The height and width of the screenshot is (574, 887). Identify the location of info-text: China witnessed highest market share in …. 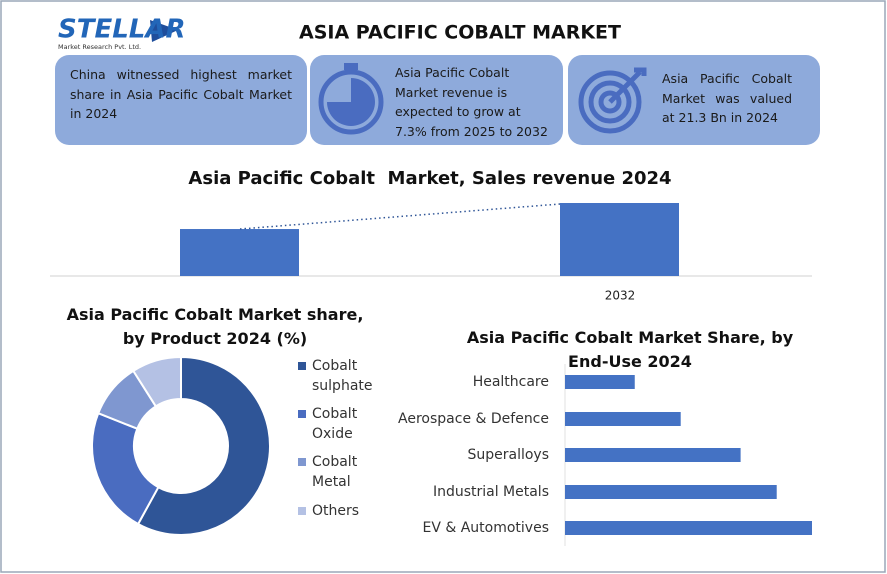
(181, 94).